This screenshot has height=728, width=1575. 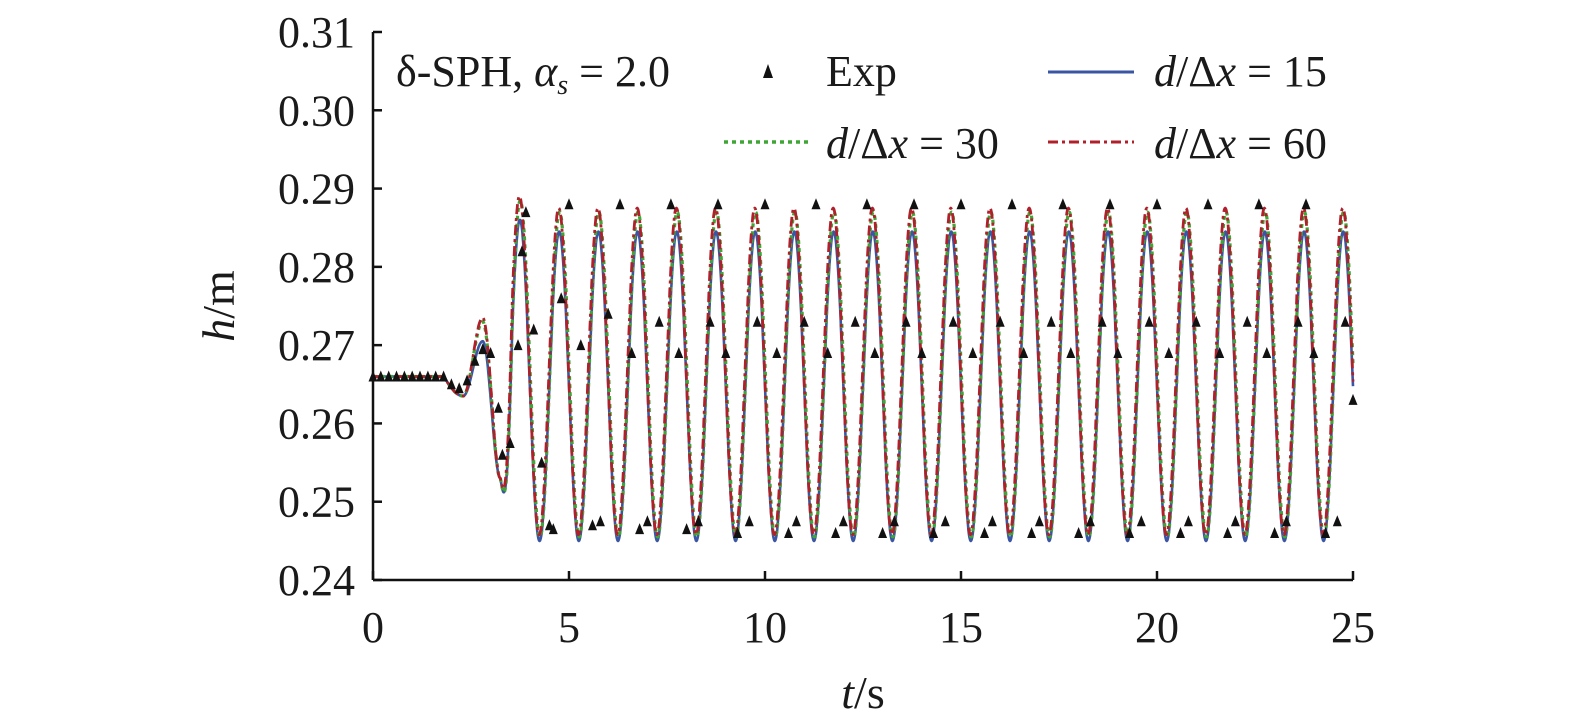 What do you see at coordinates (861, 71) in the screenshot?
I see `legend-exp-label: Exp` at bounding box center [861, 71].